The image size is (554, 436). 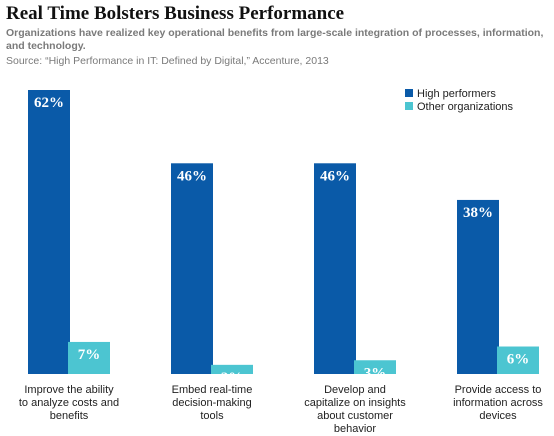 I want to click on category-label-line: to analyze costs and, so click(x=69, y=403).